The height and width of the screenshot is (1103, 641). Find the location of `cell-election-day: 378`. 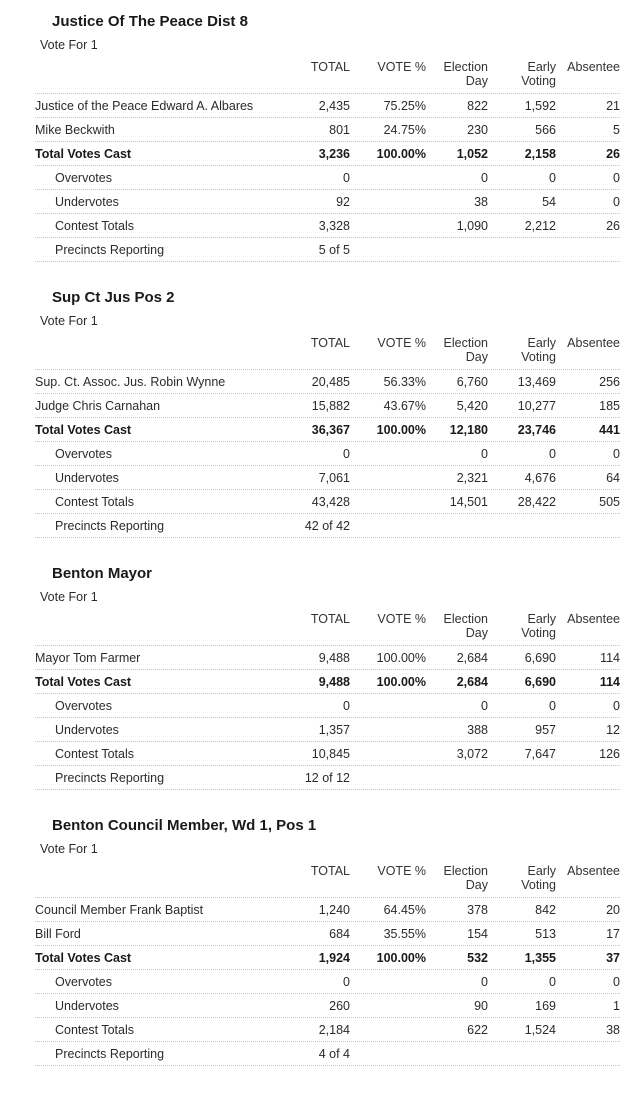

cell-election-day: 378 is located at coordinates (477, 910).